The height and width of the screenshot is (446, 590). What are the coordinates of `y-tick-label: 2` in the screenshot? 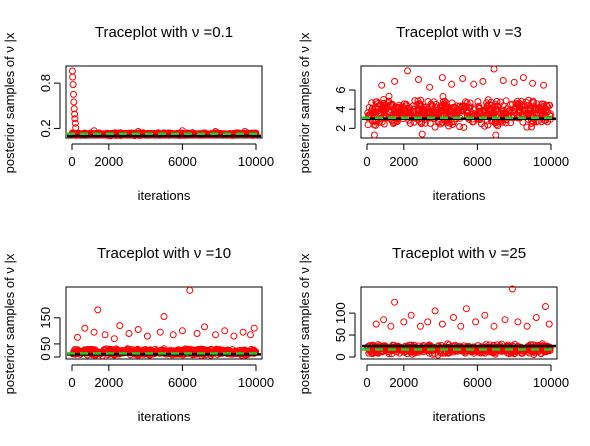 It's located at (340, 128).